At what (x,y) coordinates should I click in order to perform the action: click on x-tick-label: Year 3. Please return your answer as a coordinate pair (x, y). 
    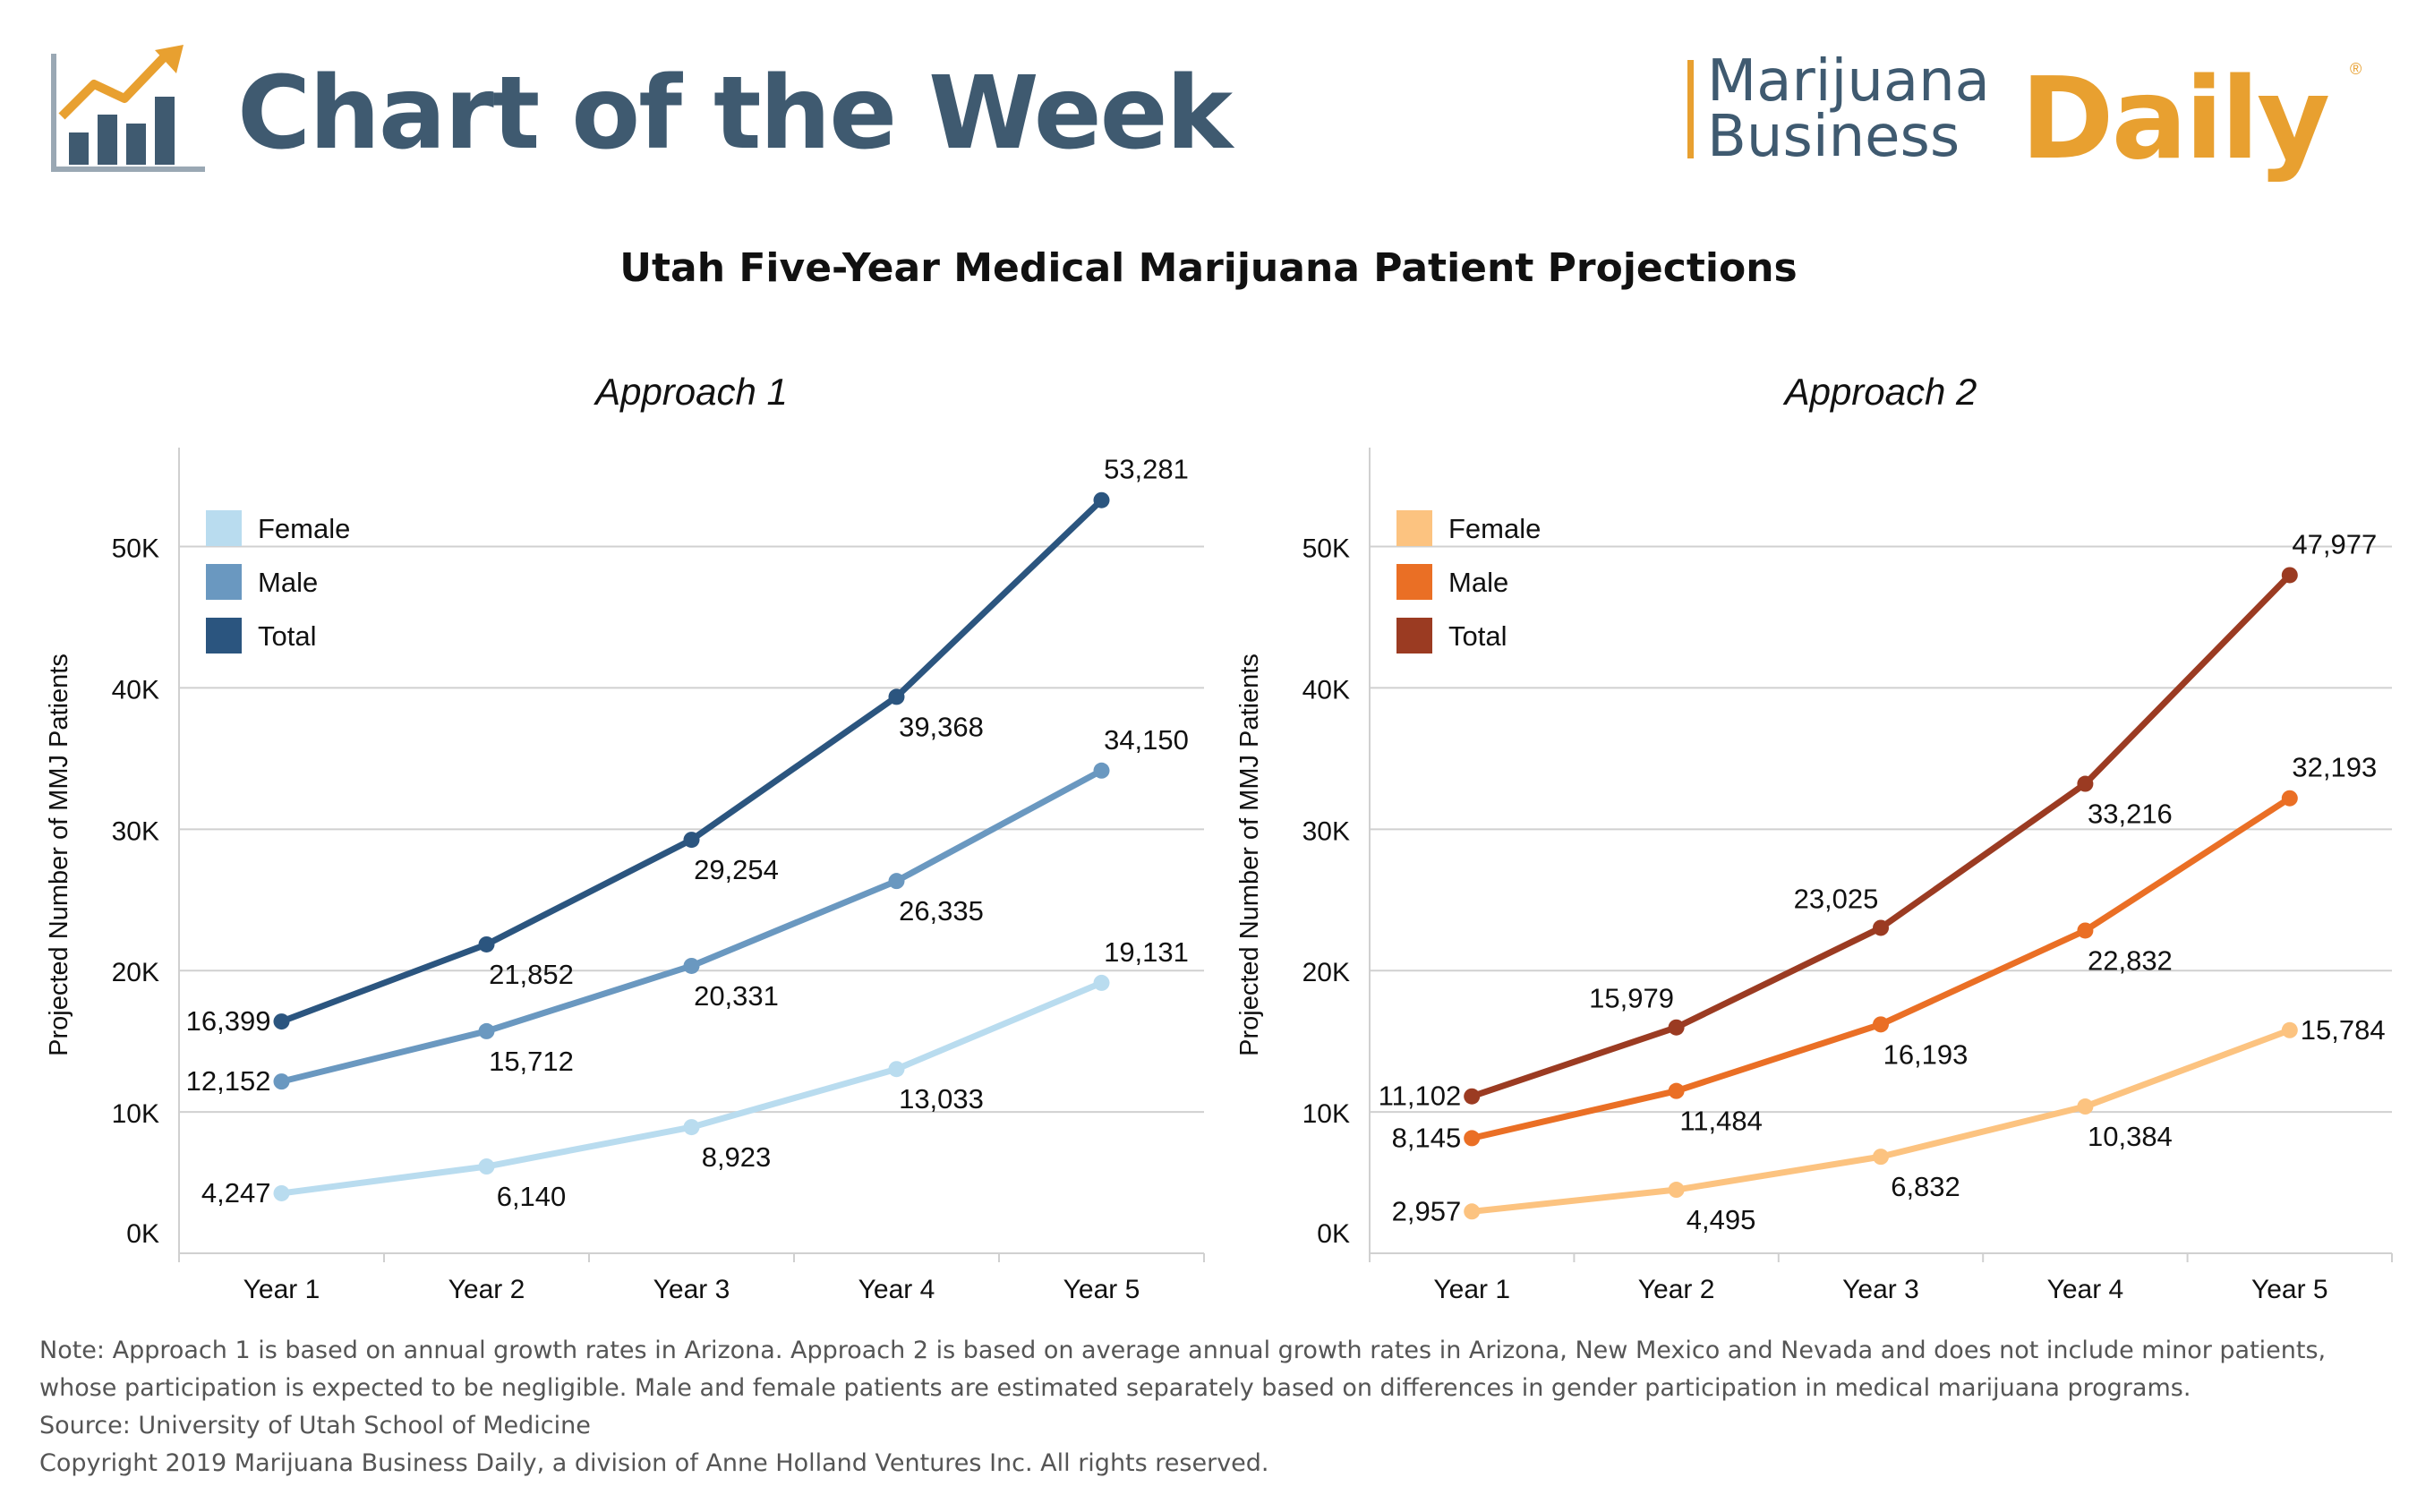
    Looking at the image, I should click on (1880, 1289).